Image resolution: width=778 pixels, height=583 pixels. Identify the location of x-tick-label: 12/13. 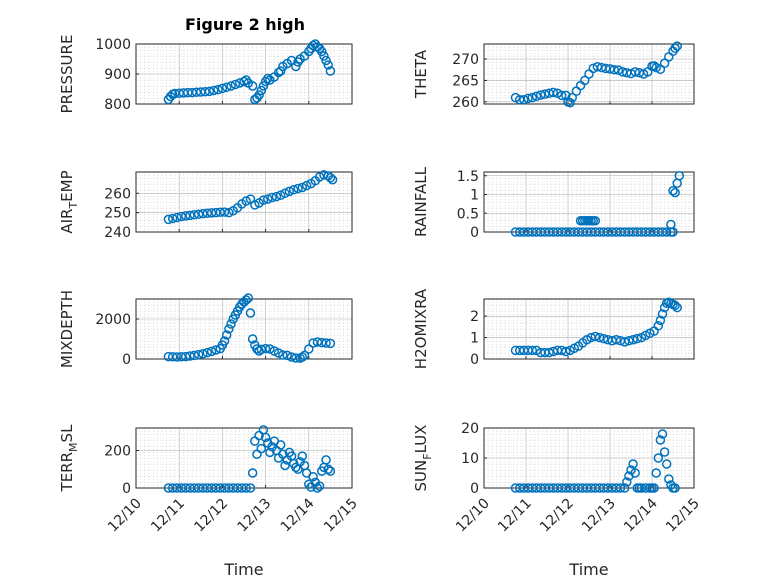
(255, 516).